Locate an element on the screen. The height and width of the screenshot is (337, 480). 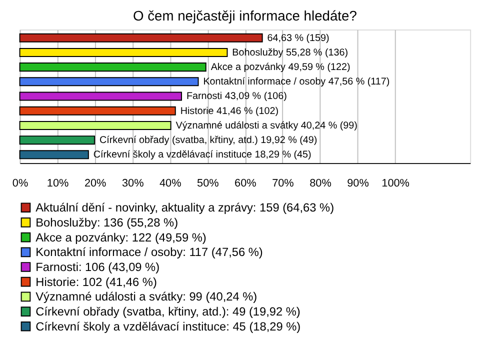
legend-label: Aktuální dění - novinky, aktuality a zprávy: 159 (64,63 %) is located at coordinates (185, 207).